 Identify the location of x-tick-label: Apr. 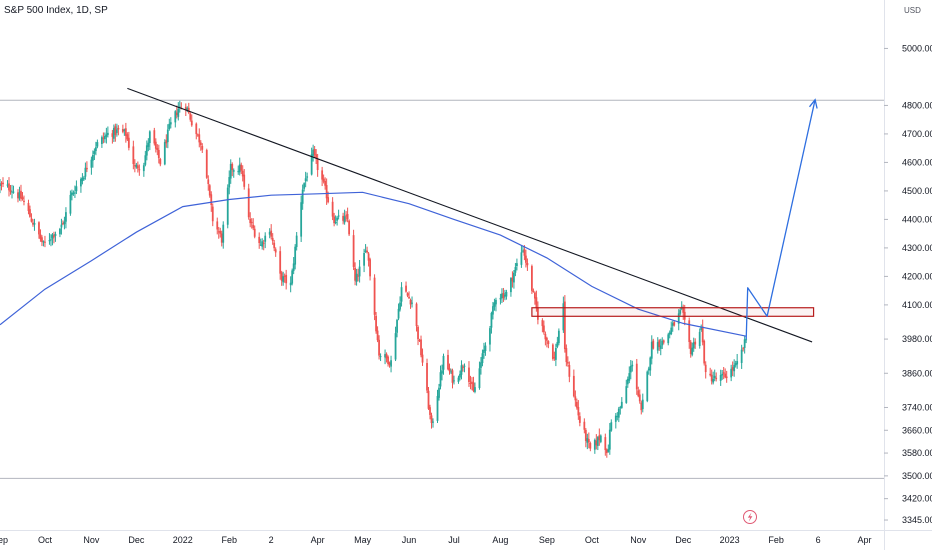
(318, 540).